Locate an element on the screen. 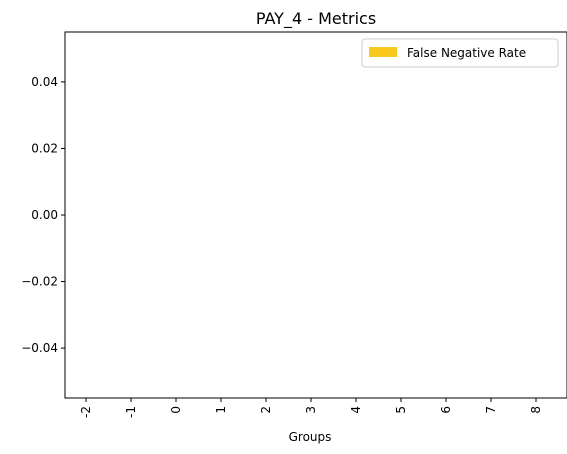 The height and width of the screenshot is (454, 567). chart-title: PAY_4 - Metrics is located at coordinates (316, 19).